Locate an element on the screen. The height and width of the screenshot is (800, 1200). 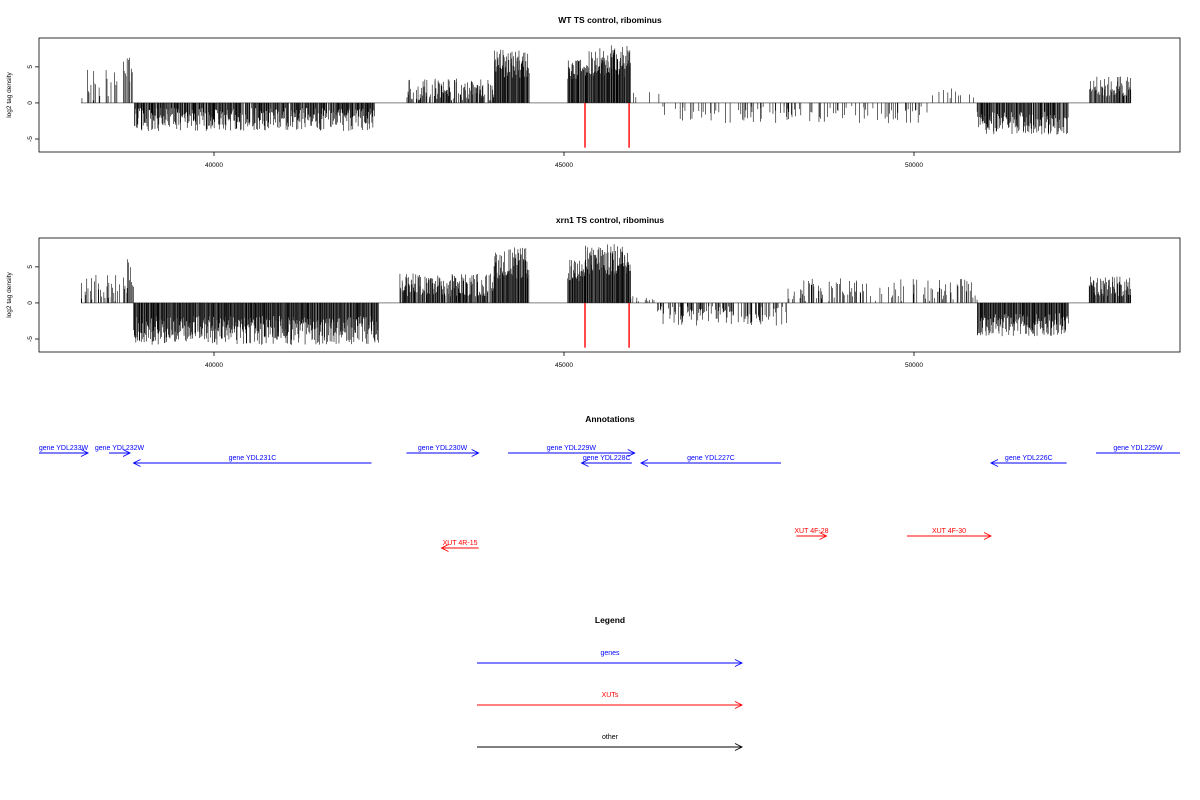
xut-arrow: XUT 4R-15 is located at coordinates (459, 546).